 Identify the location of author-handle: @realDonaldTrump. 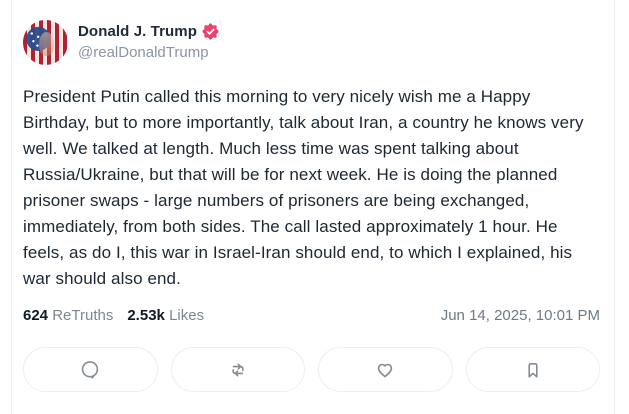
(143, 52).